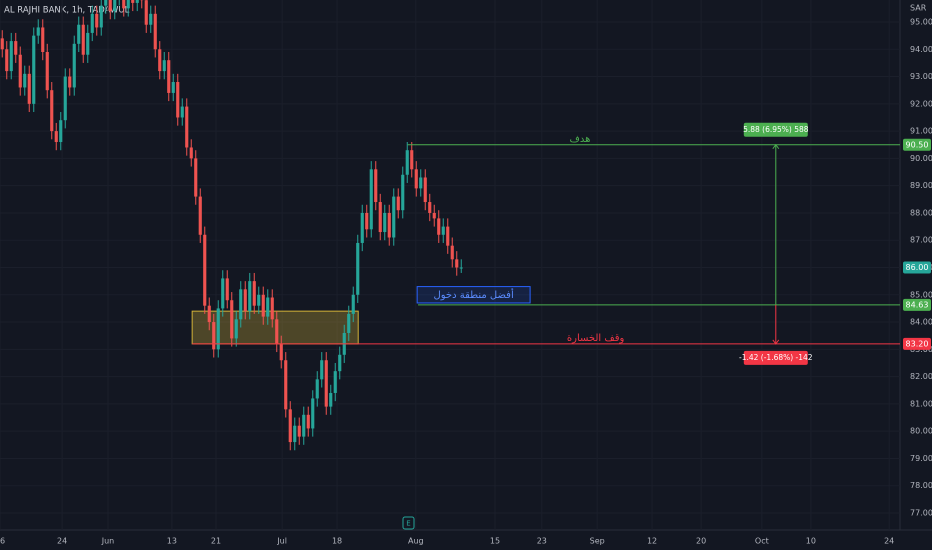 The image size is (932, 550). Describe the element at coordinates (416, 541) in the screenshot. I see `x-tick-label: Aug` at that location.